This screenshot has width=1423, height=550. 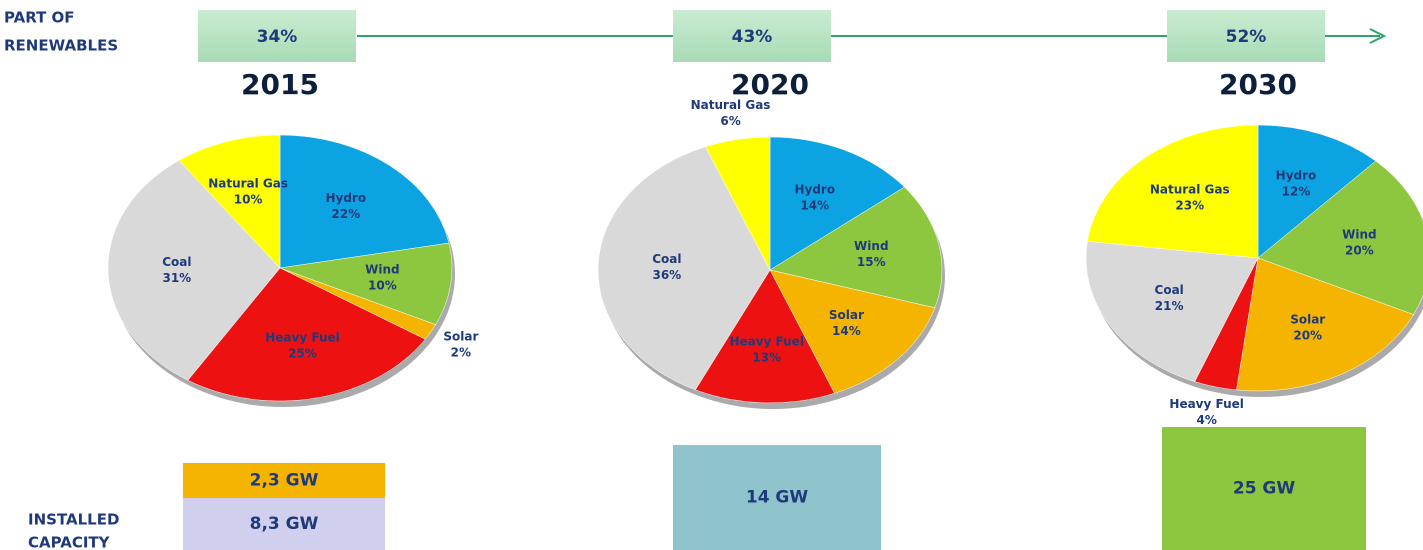 What do you see at coordinates (766, 357) in the screenshot?
I see `slice-value: 13%` at bounding box center [766, 357].